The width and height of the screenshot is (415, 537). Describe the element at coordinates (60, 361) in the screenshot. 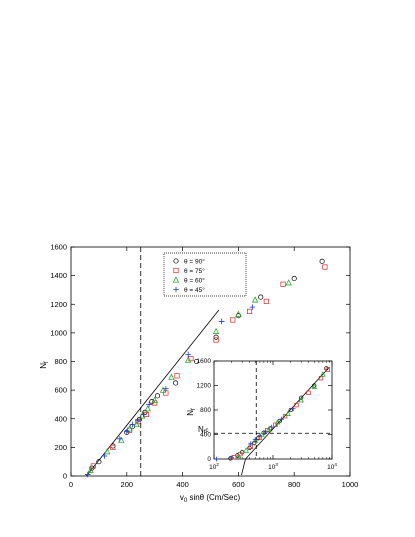

I see `main-y-tick-label: 800` at that location.